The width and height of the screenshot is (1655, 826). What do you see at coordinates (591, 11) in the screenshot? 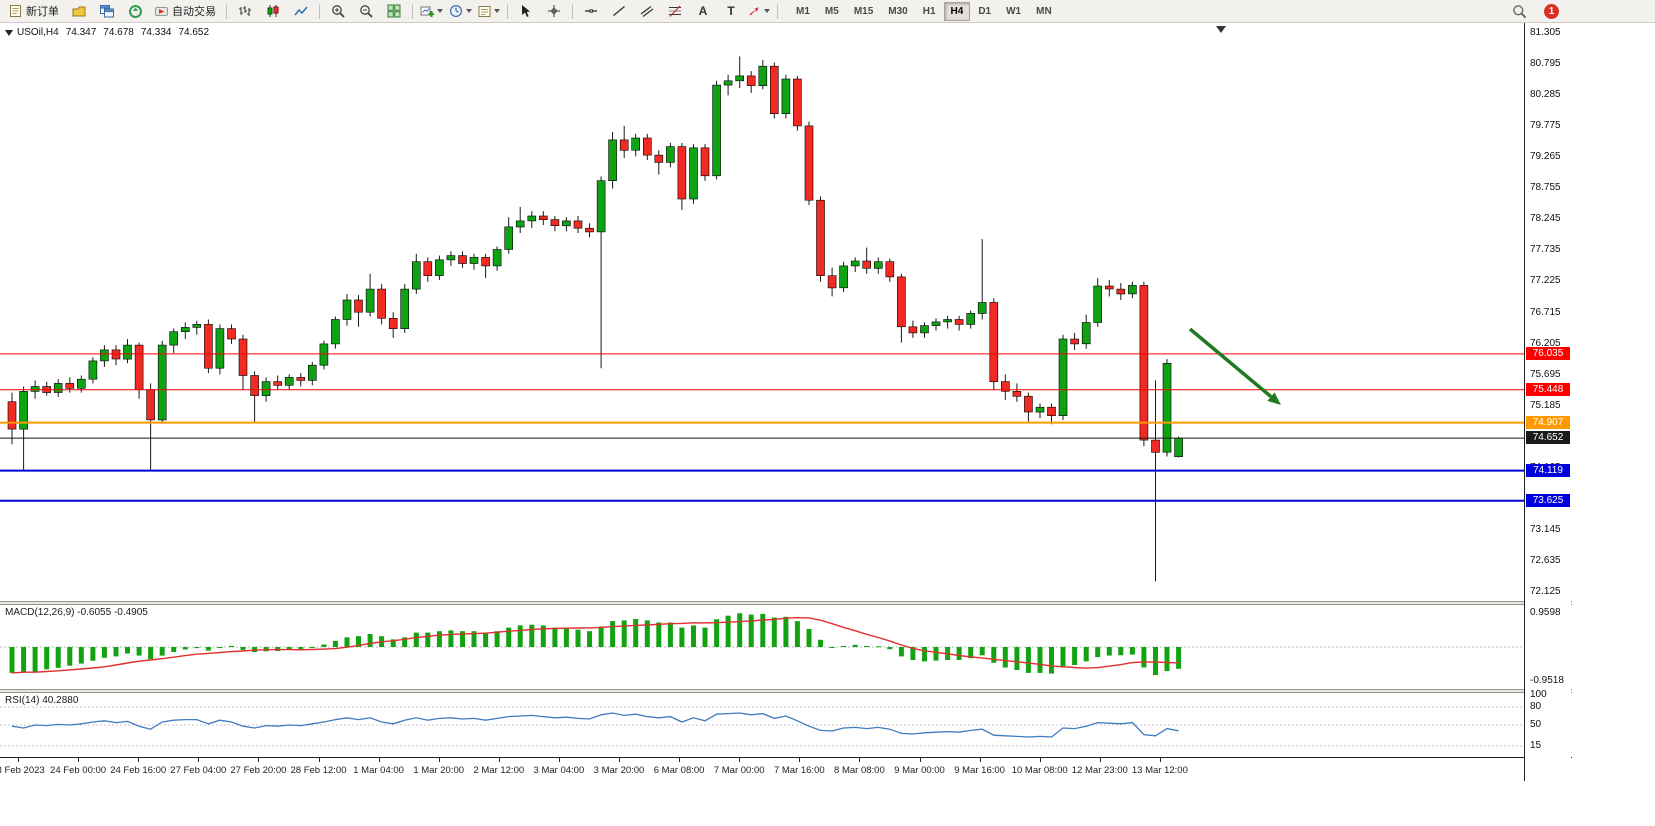
I see `horizontal-line-tool-button` at bounding box center [591, 11].